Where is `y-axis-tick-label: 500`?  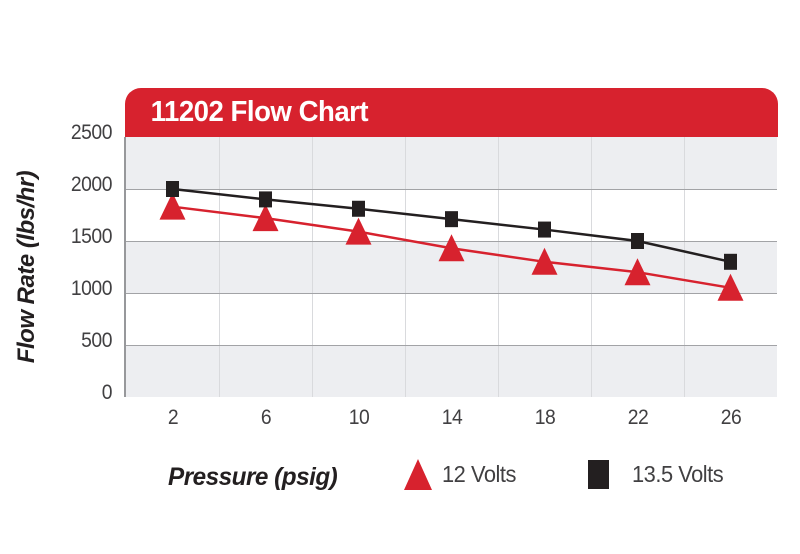 y-axis-tick-label: 500 is located at coordinates (96, 340).